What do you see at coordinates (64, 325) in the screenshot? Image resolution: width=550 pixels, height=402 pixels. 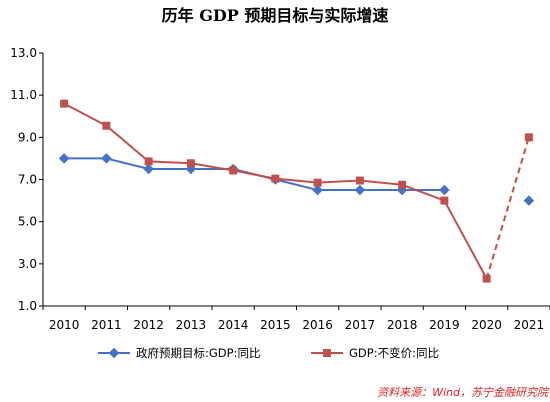 I see `x-tick-label: 2010` at bounding box center [64, 325].